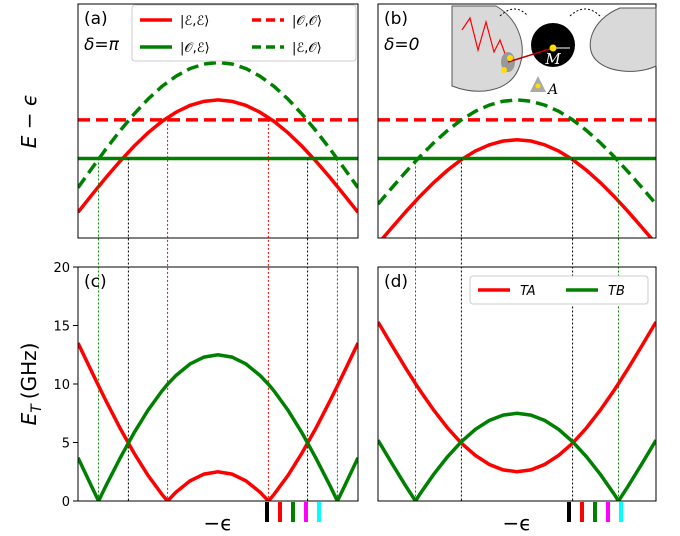 The image size is (680, 536). Describe the element at coordinates (194, 21) in the screenshot. I see `legend-label: |ℰ,ℰ⟩` at that location.